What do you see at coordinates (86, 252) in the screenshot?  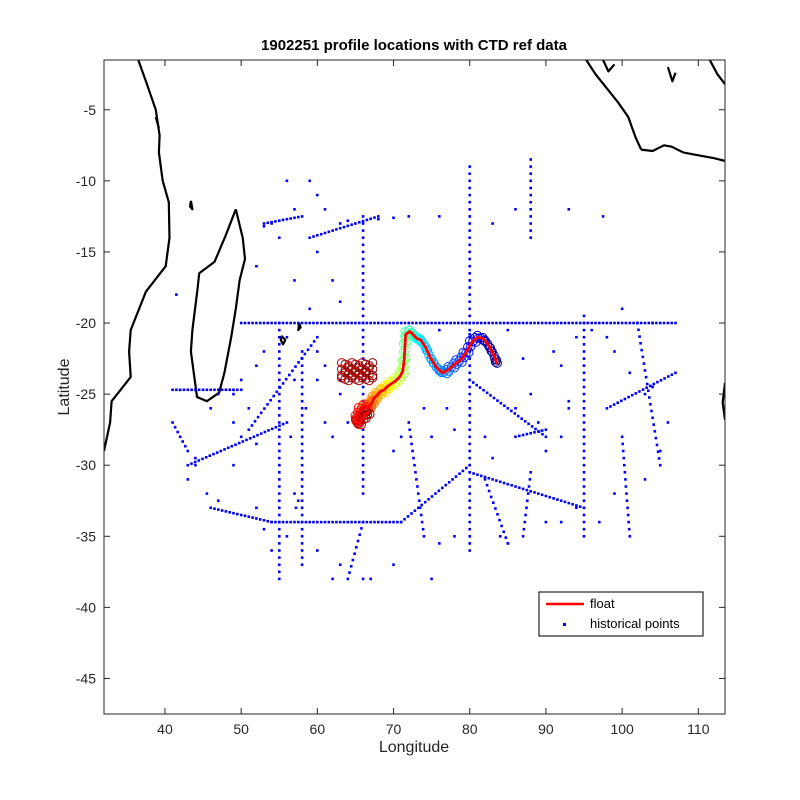 I see `y-tick-label--15: -15` at bounding box center [86, 252].